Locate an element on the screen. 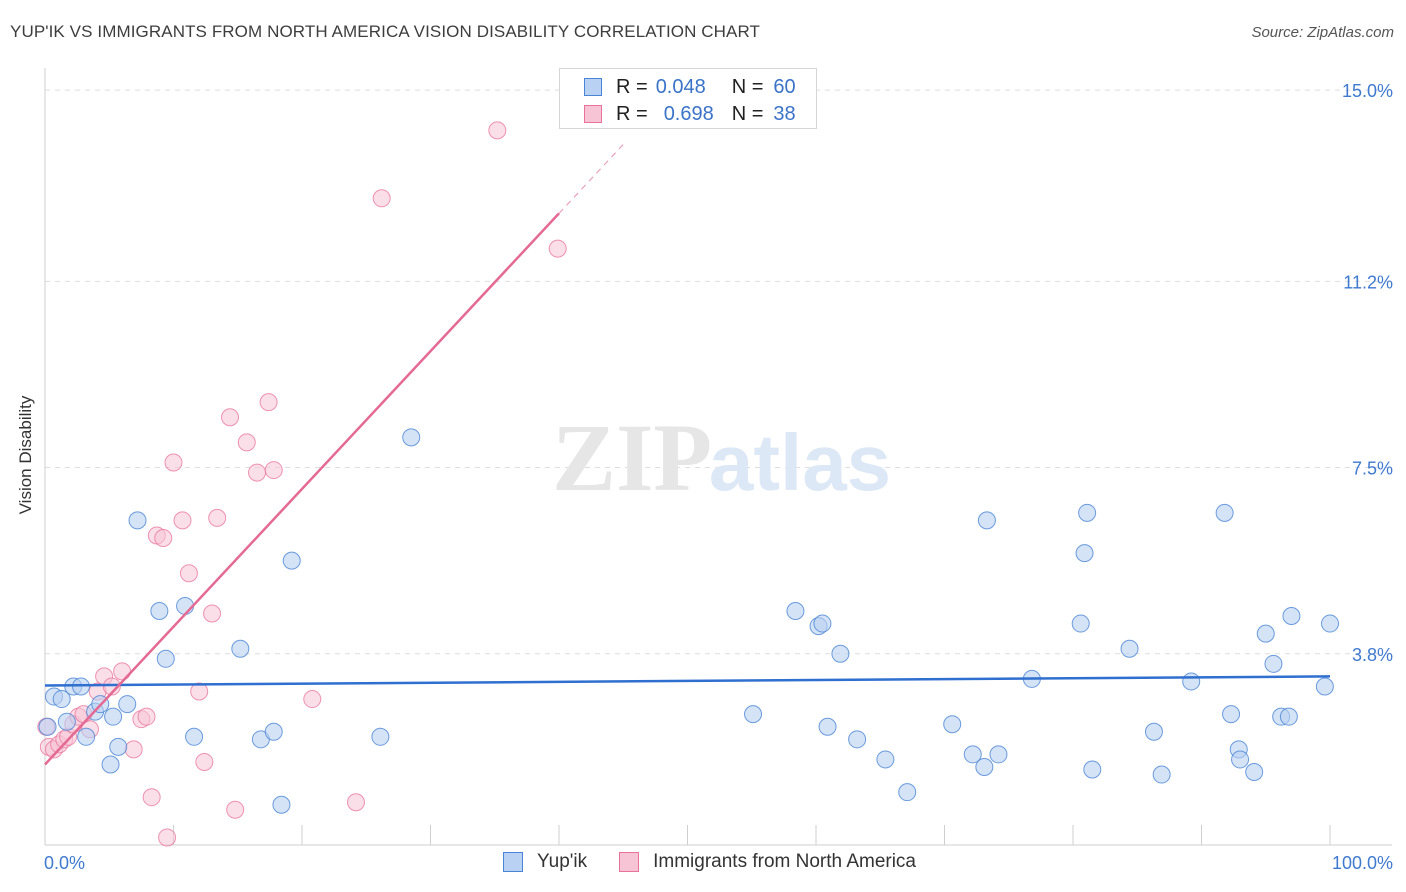 The width and height of the screenshot is (1406, 892). series-legend: Yup'ik Immigrants from North America is located at coordinates (725, 862).